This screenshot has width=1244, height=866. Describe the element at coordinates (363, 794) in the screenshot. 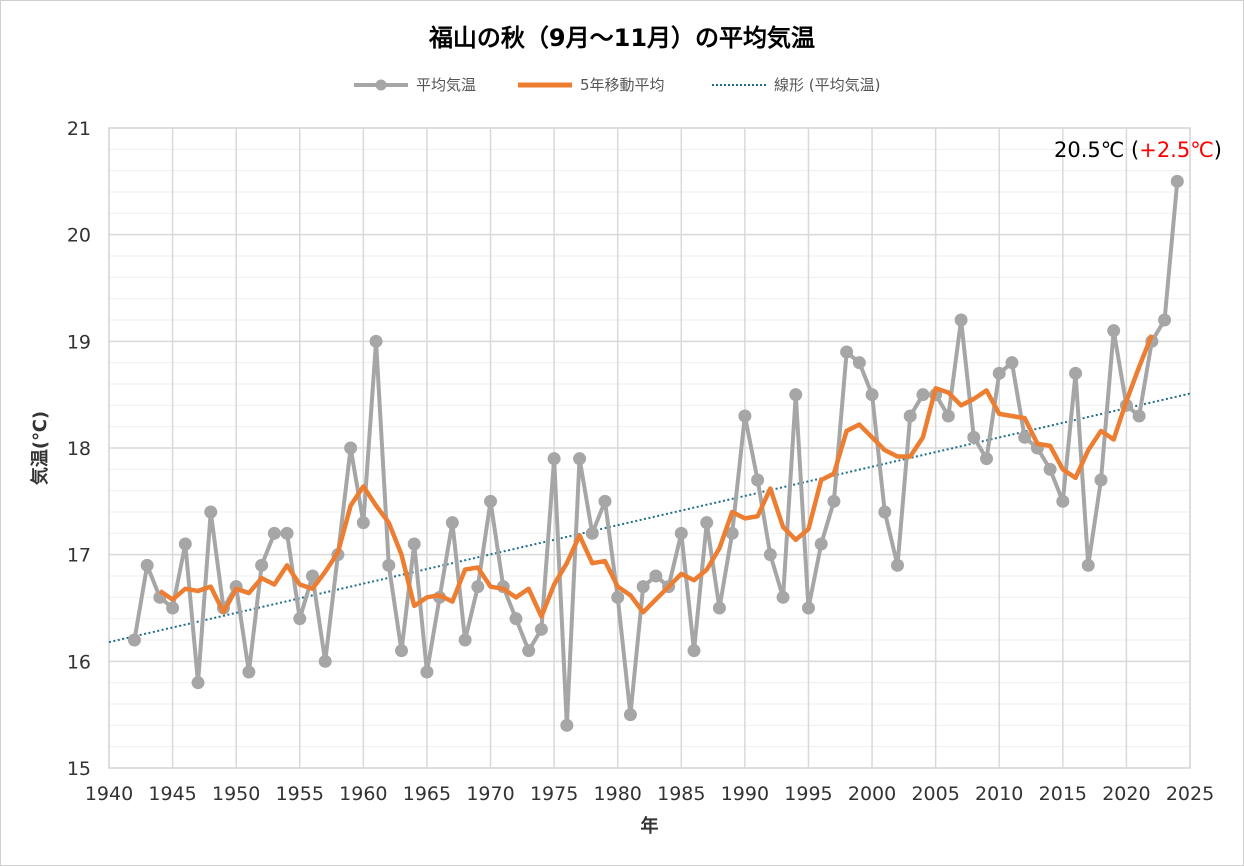

I see `x-tick-label: 1960` at that location.